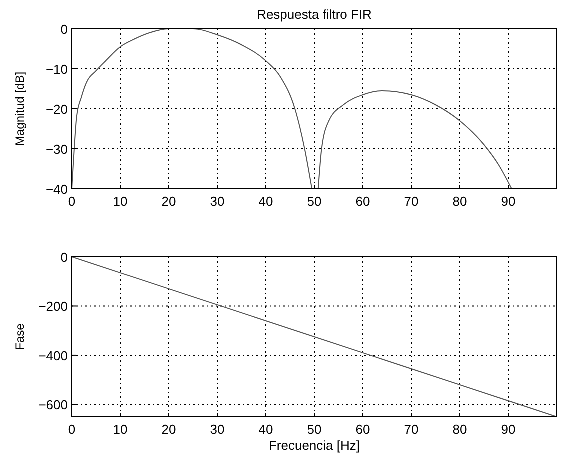 Image resolution: width=570 pixels, height=466 pixels. Describe the element at coordinates (53, 356) in the screenshot. I see `y-tick-label: −400` at that location.